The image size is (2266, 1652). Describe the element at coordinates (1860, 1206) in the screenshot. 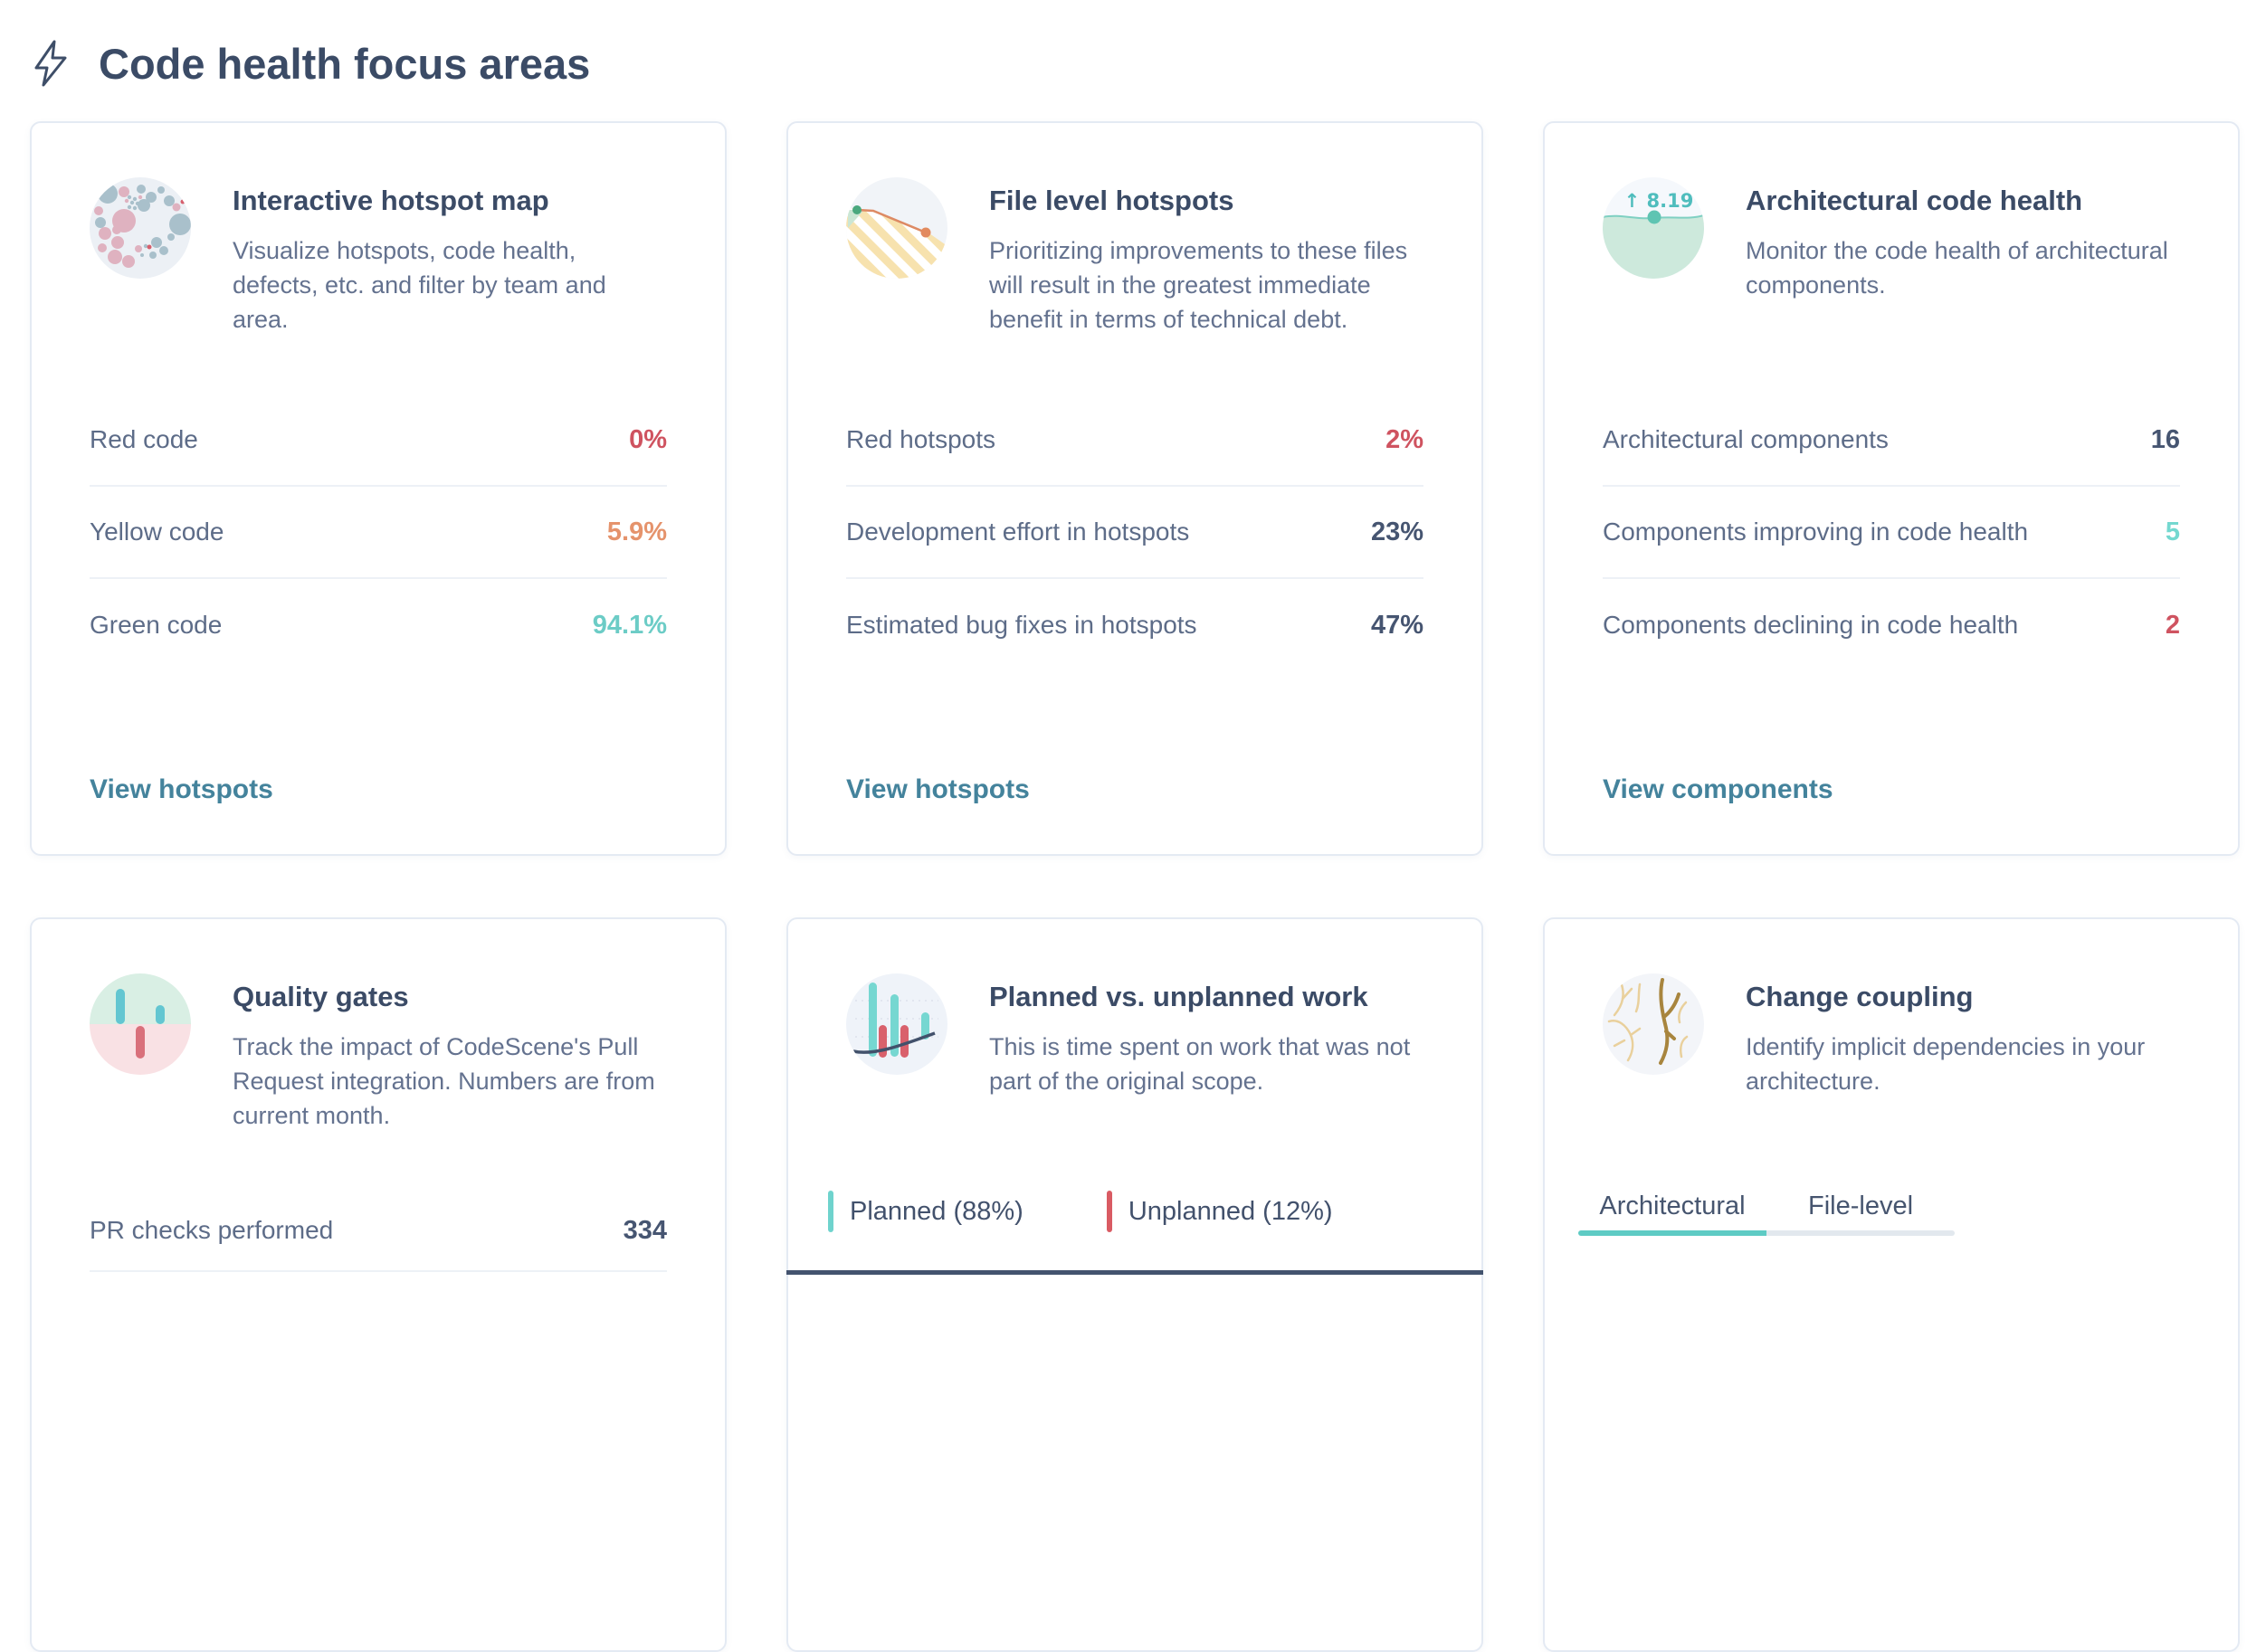

I see `tab-label: File-level` at that location.